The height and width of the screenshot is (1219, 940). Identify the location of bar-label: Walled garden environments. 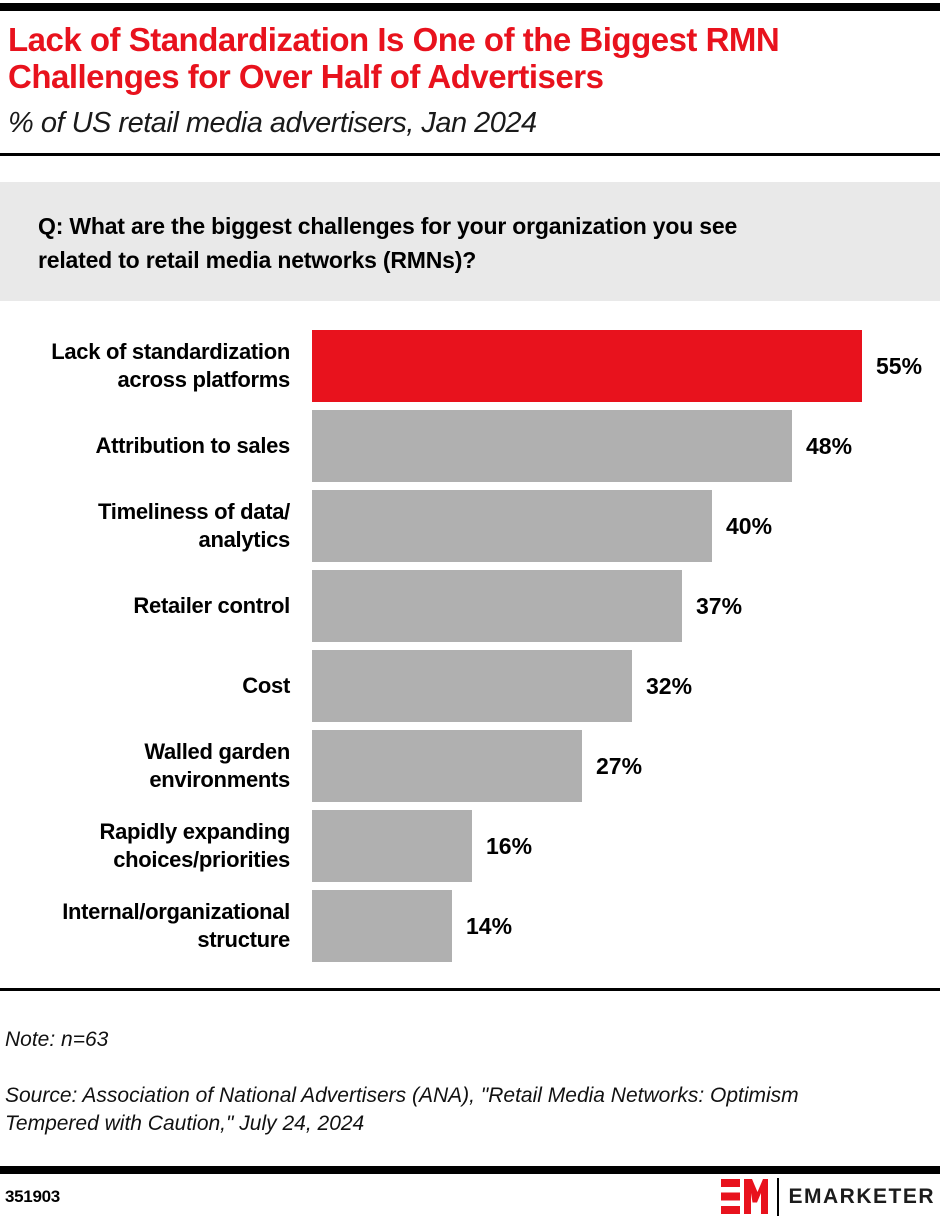
(217, 765).